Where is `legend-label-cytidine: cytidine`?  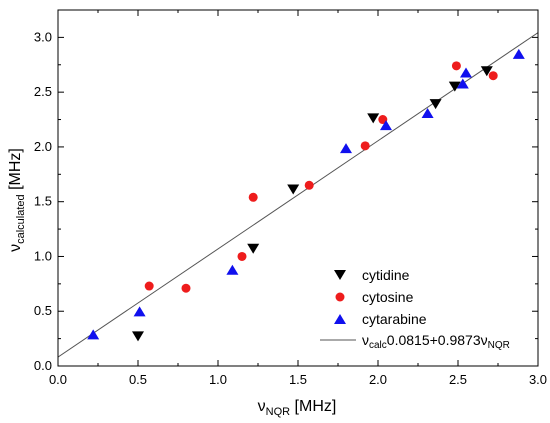 legend-label-cytidine: cytidine is located at coordinates (386, 275).